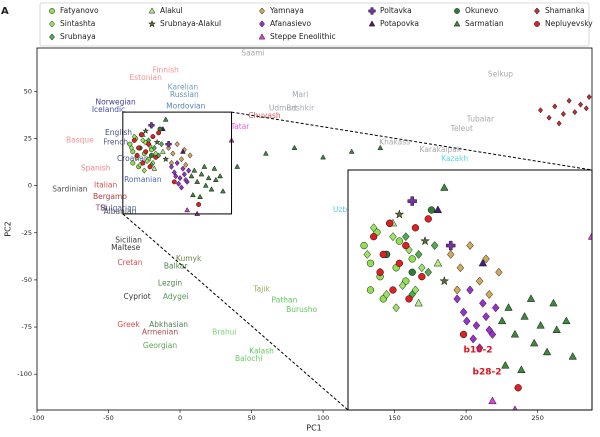 The image size is (600, 437). Describe the element at coordinates (323, 418) in the screenshot. I see `x-tick-label: 100` at that location.